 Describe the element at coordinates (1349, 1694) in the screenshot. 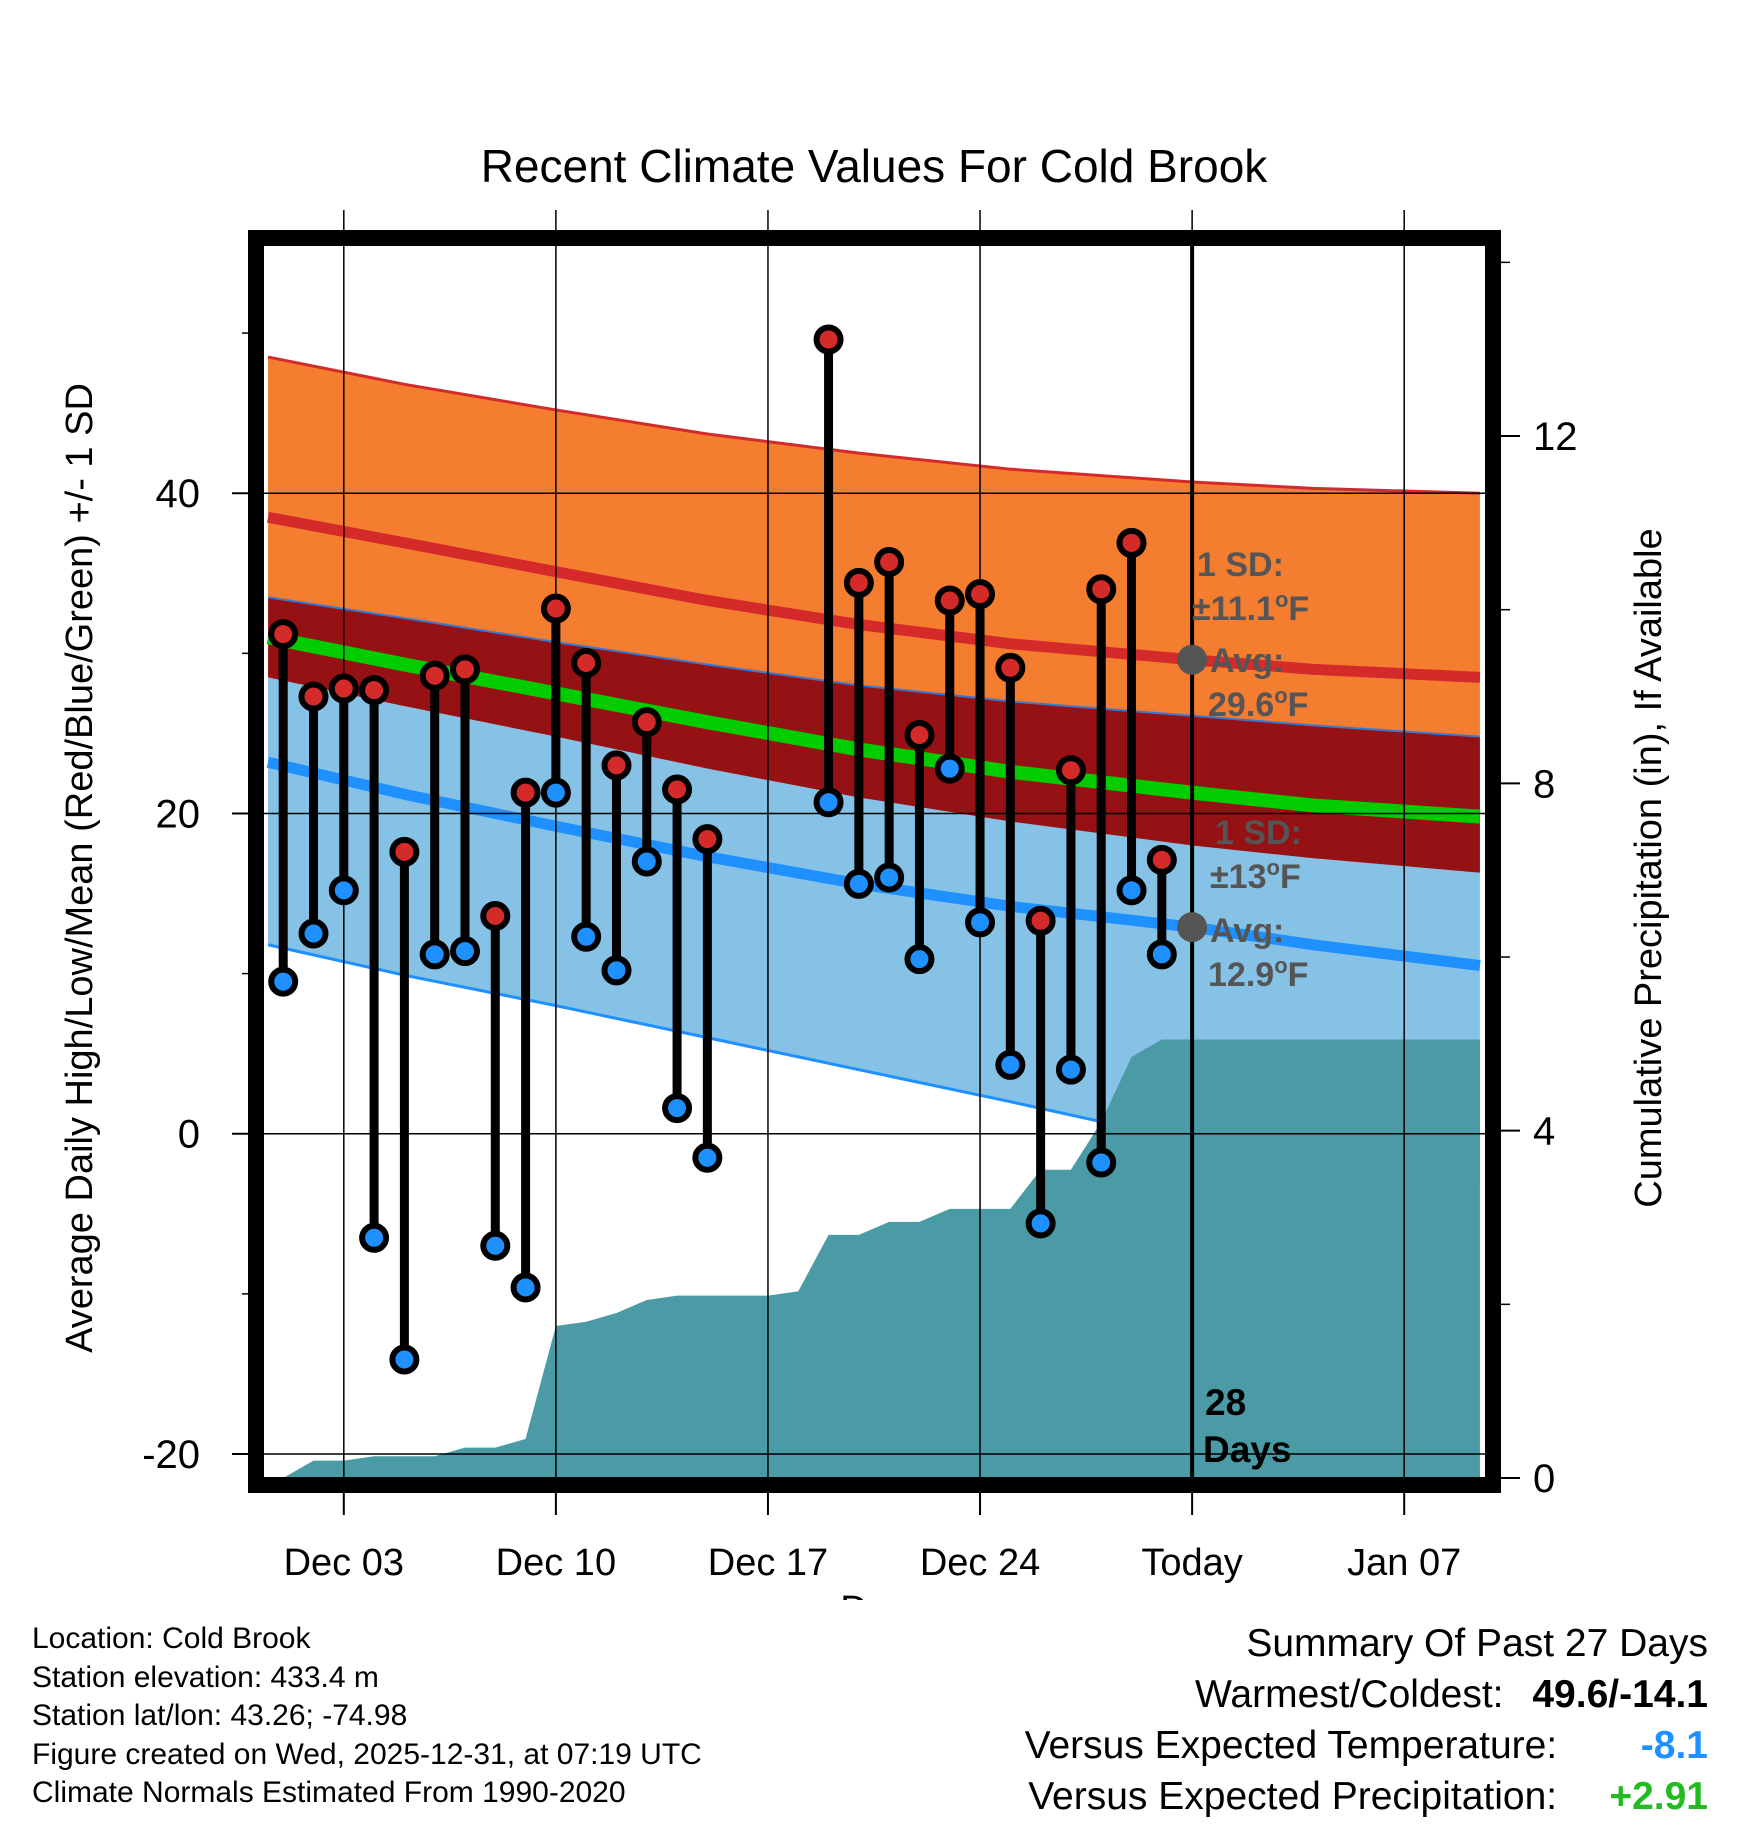

I see `warm-cold-label: Warmest/Coldest:` at that location.